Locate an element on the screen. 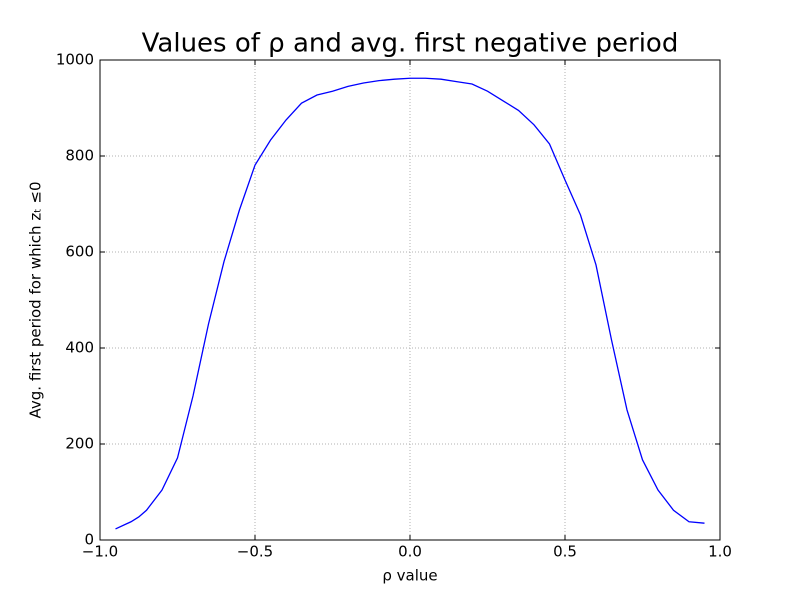 The width and height of the screenshot is (800, 600). x-tick-label: 1.0 is located at coordinates (720, 552).